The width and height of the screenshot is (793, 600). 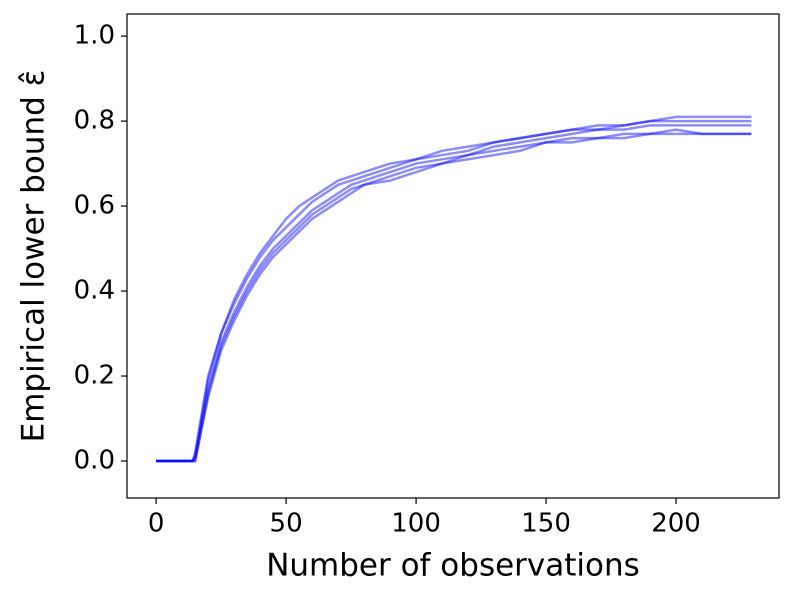 I want to click on y-tick-label: 0.0, so click(x=94, y=461).